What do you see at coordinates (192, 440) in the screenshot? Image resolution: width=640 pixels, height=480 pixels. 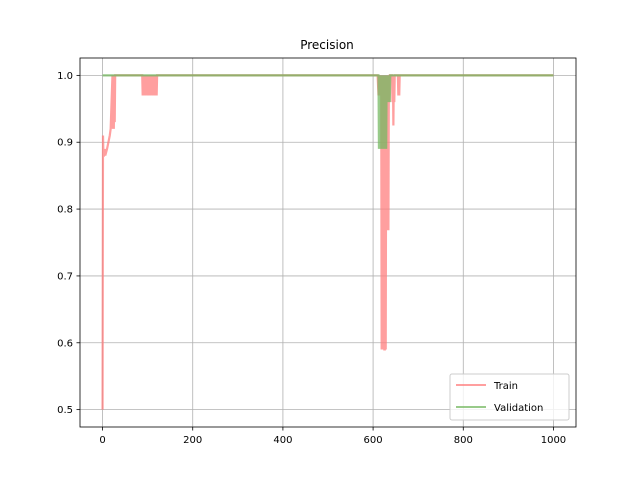 I see `x-tick-label: 200` at bounding box center [192, 440].